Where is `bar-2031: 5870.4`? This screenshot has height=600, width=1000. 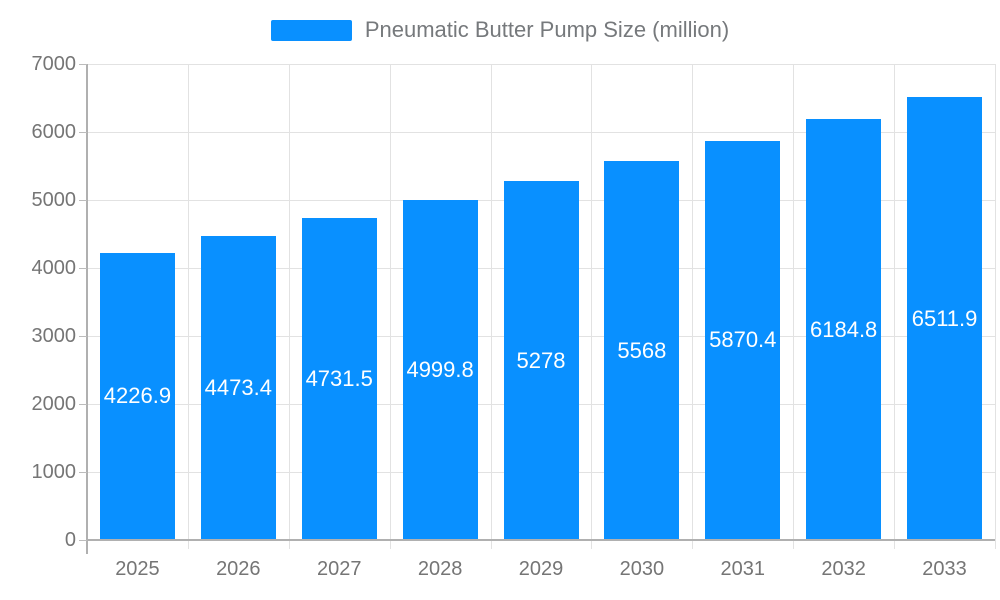 bar-2031: 5870.4 is located at coordinates (743, 340).